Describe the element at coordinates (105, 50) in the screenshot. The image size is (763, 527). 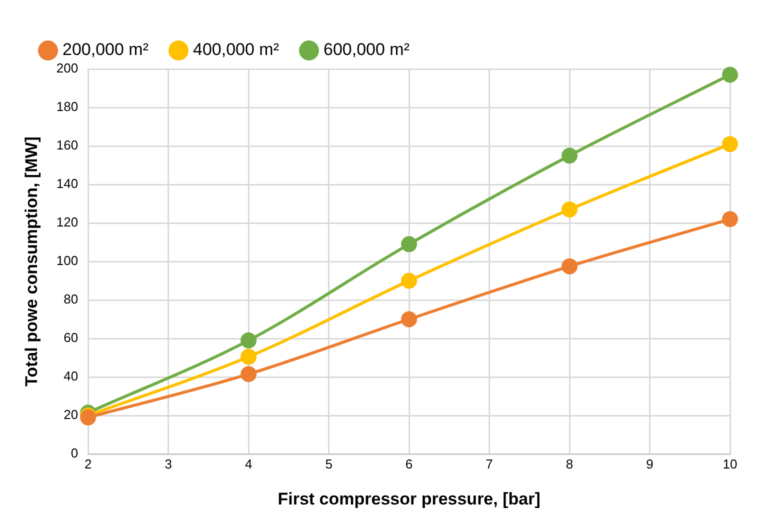
I see `legend-label: 200,000 m²` at that location.